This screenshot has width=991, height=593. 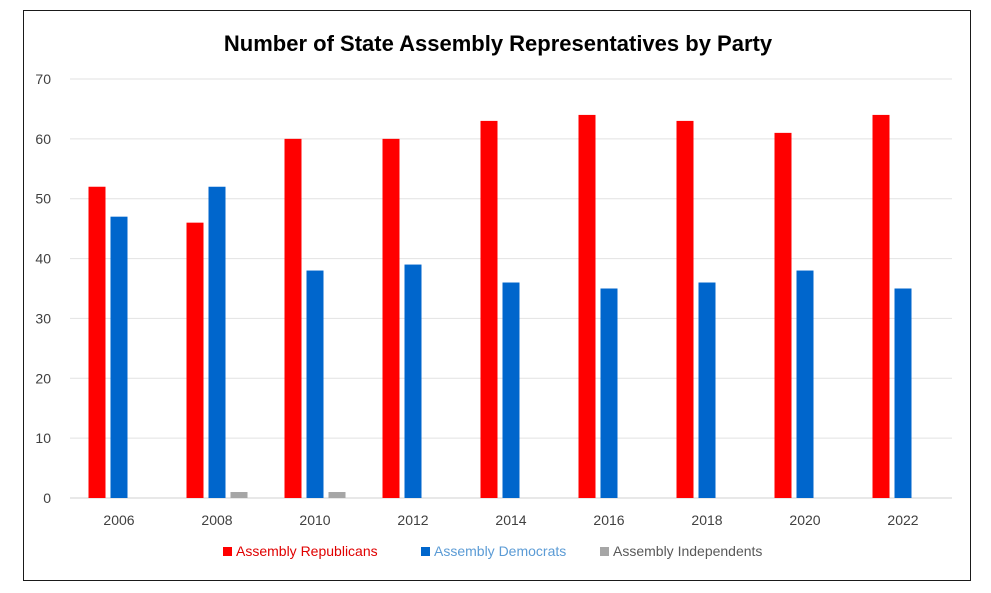 What do you see at coordinates (43, 79) in the screenshot?
I see `y-tick-label: 70` at bounding box center [43, 79].